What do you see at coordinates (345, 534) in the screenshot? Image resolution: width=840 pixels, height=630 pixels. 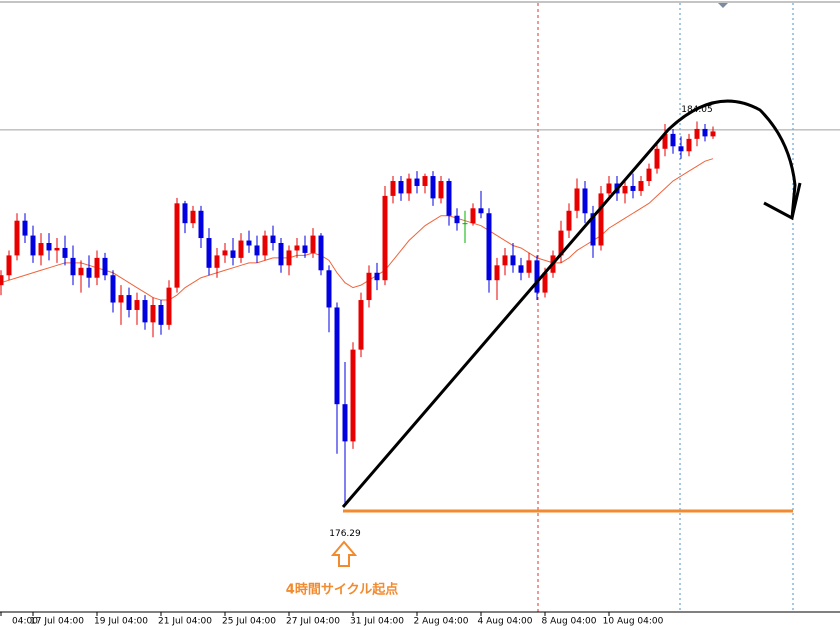 I see `low-label: 176.29` at bounding box center [345, 534].